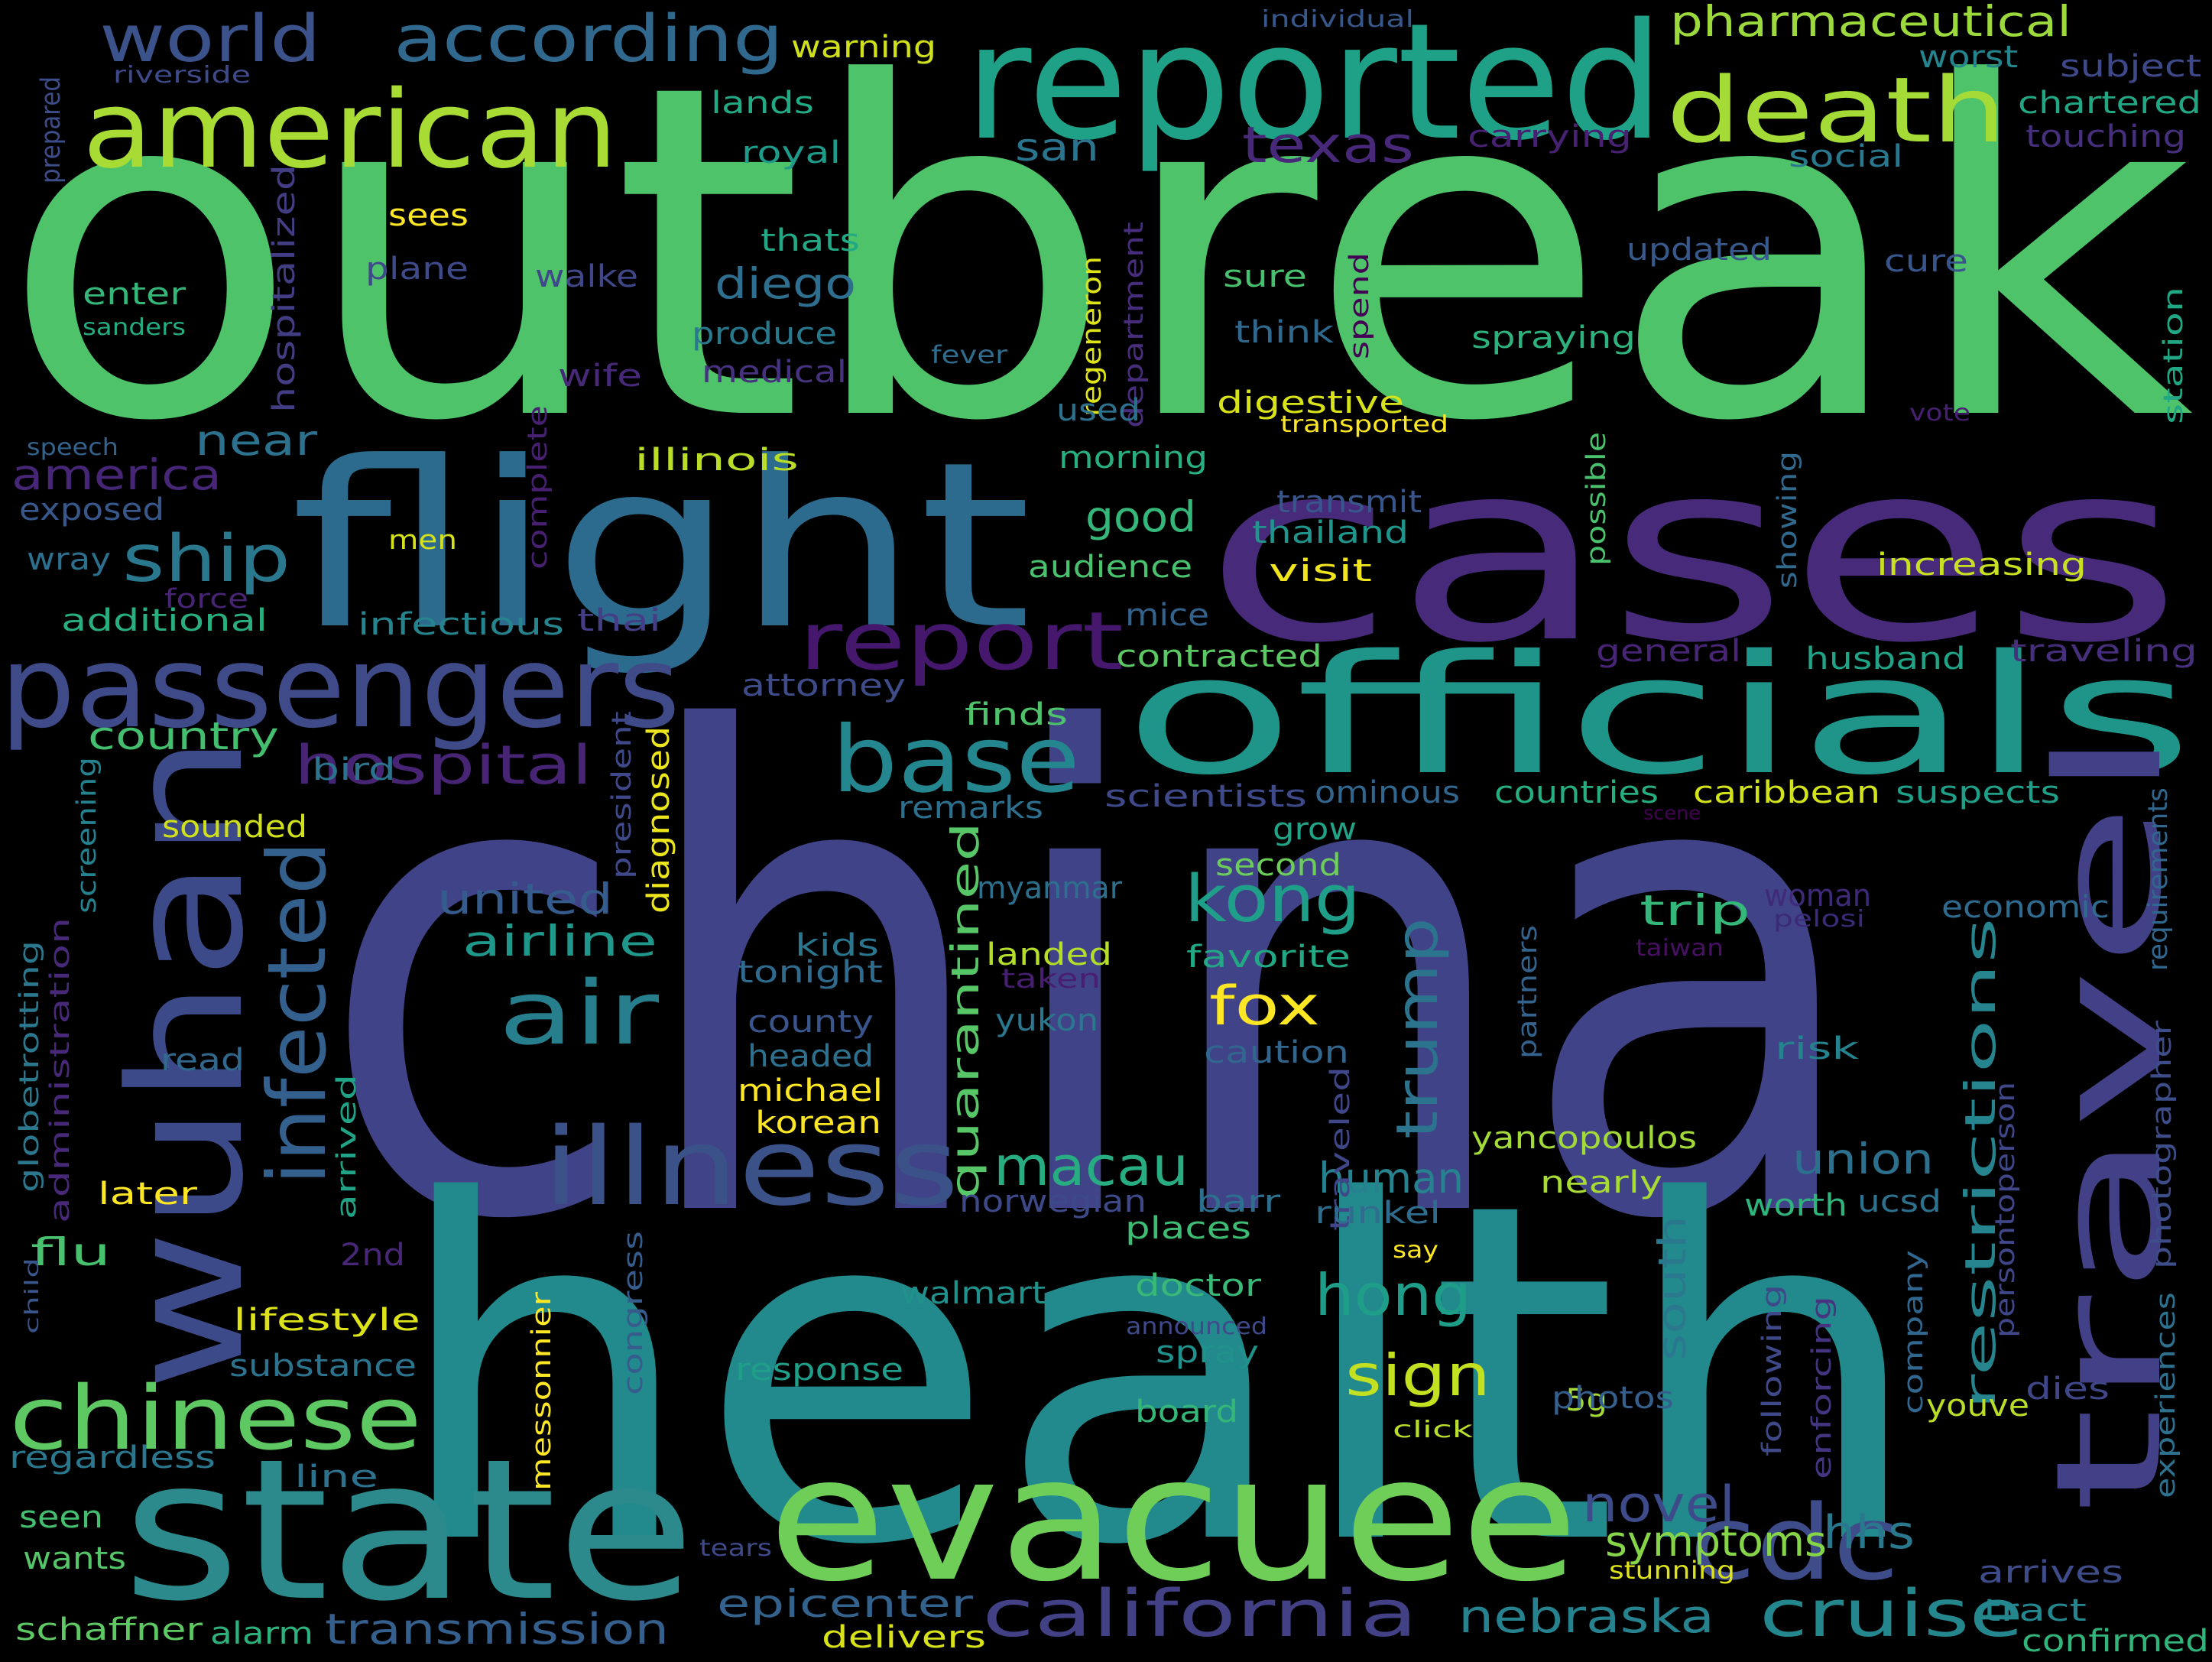 The width and height of the screenshot is (2212, 1662). What do you see at coordinates (1659, 1505) in the screenshot?
I see `word-novel: novel` at bounding box center [1659, 1505].